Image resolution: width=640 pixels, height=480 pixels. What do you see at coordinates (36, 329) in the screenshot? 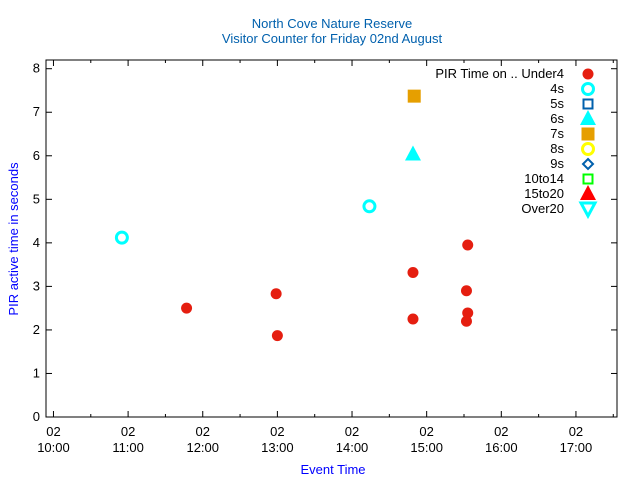
I see `y-tick-label: 2` at bounding box center [36, 329].